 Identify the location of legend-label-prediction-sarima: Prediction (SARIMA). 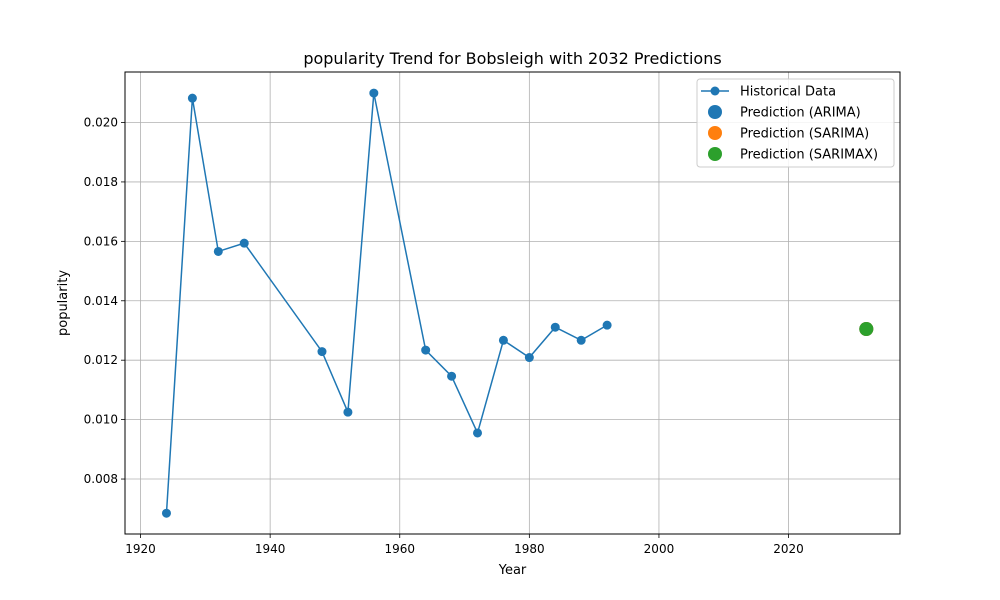
(804, 134).